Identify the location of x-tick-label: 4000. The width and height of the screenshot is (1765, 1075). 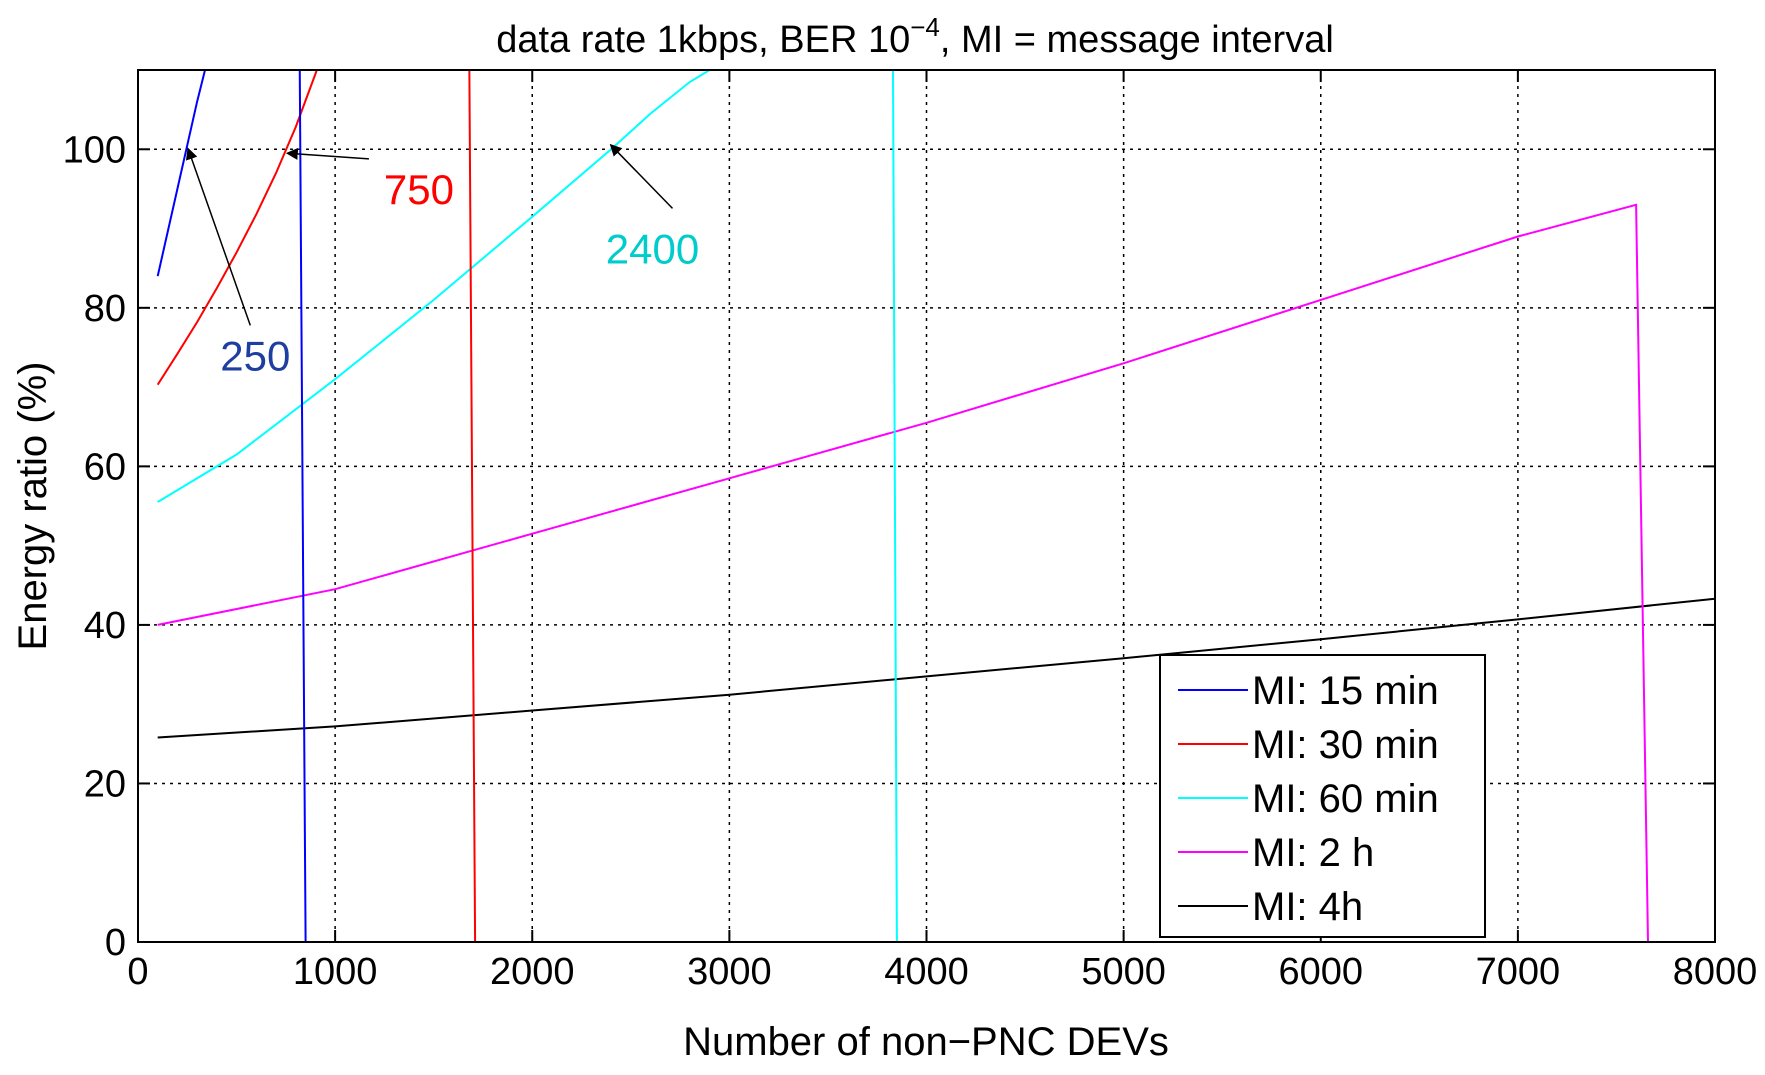
(926, 972).